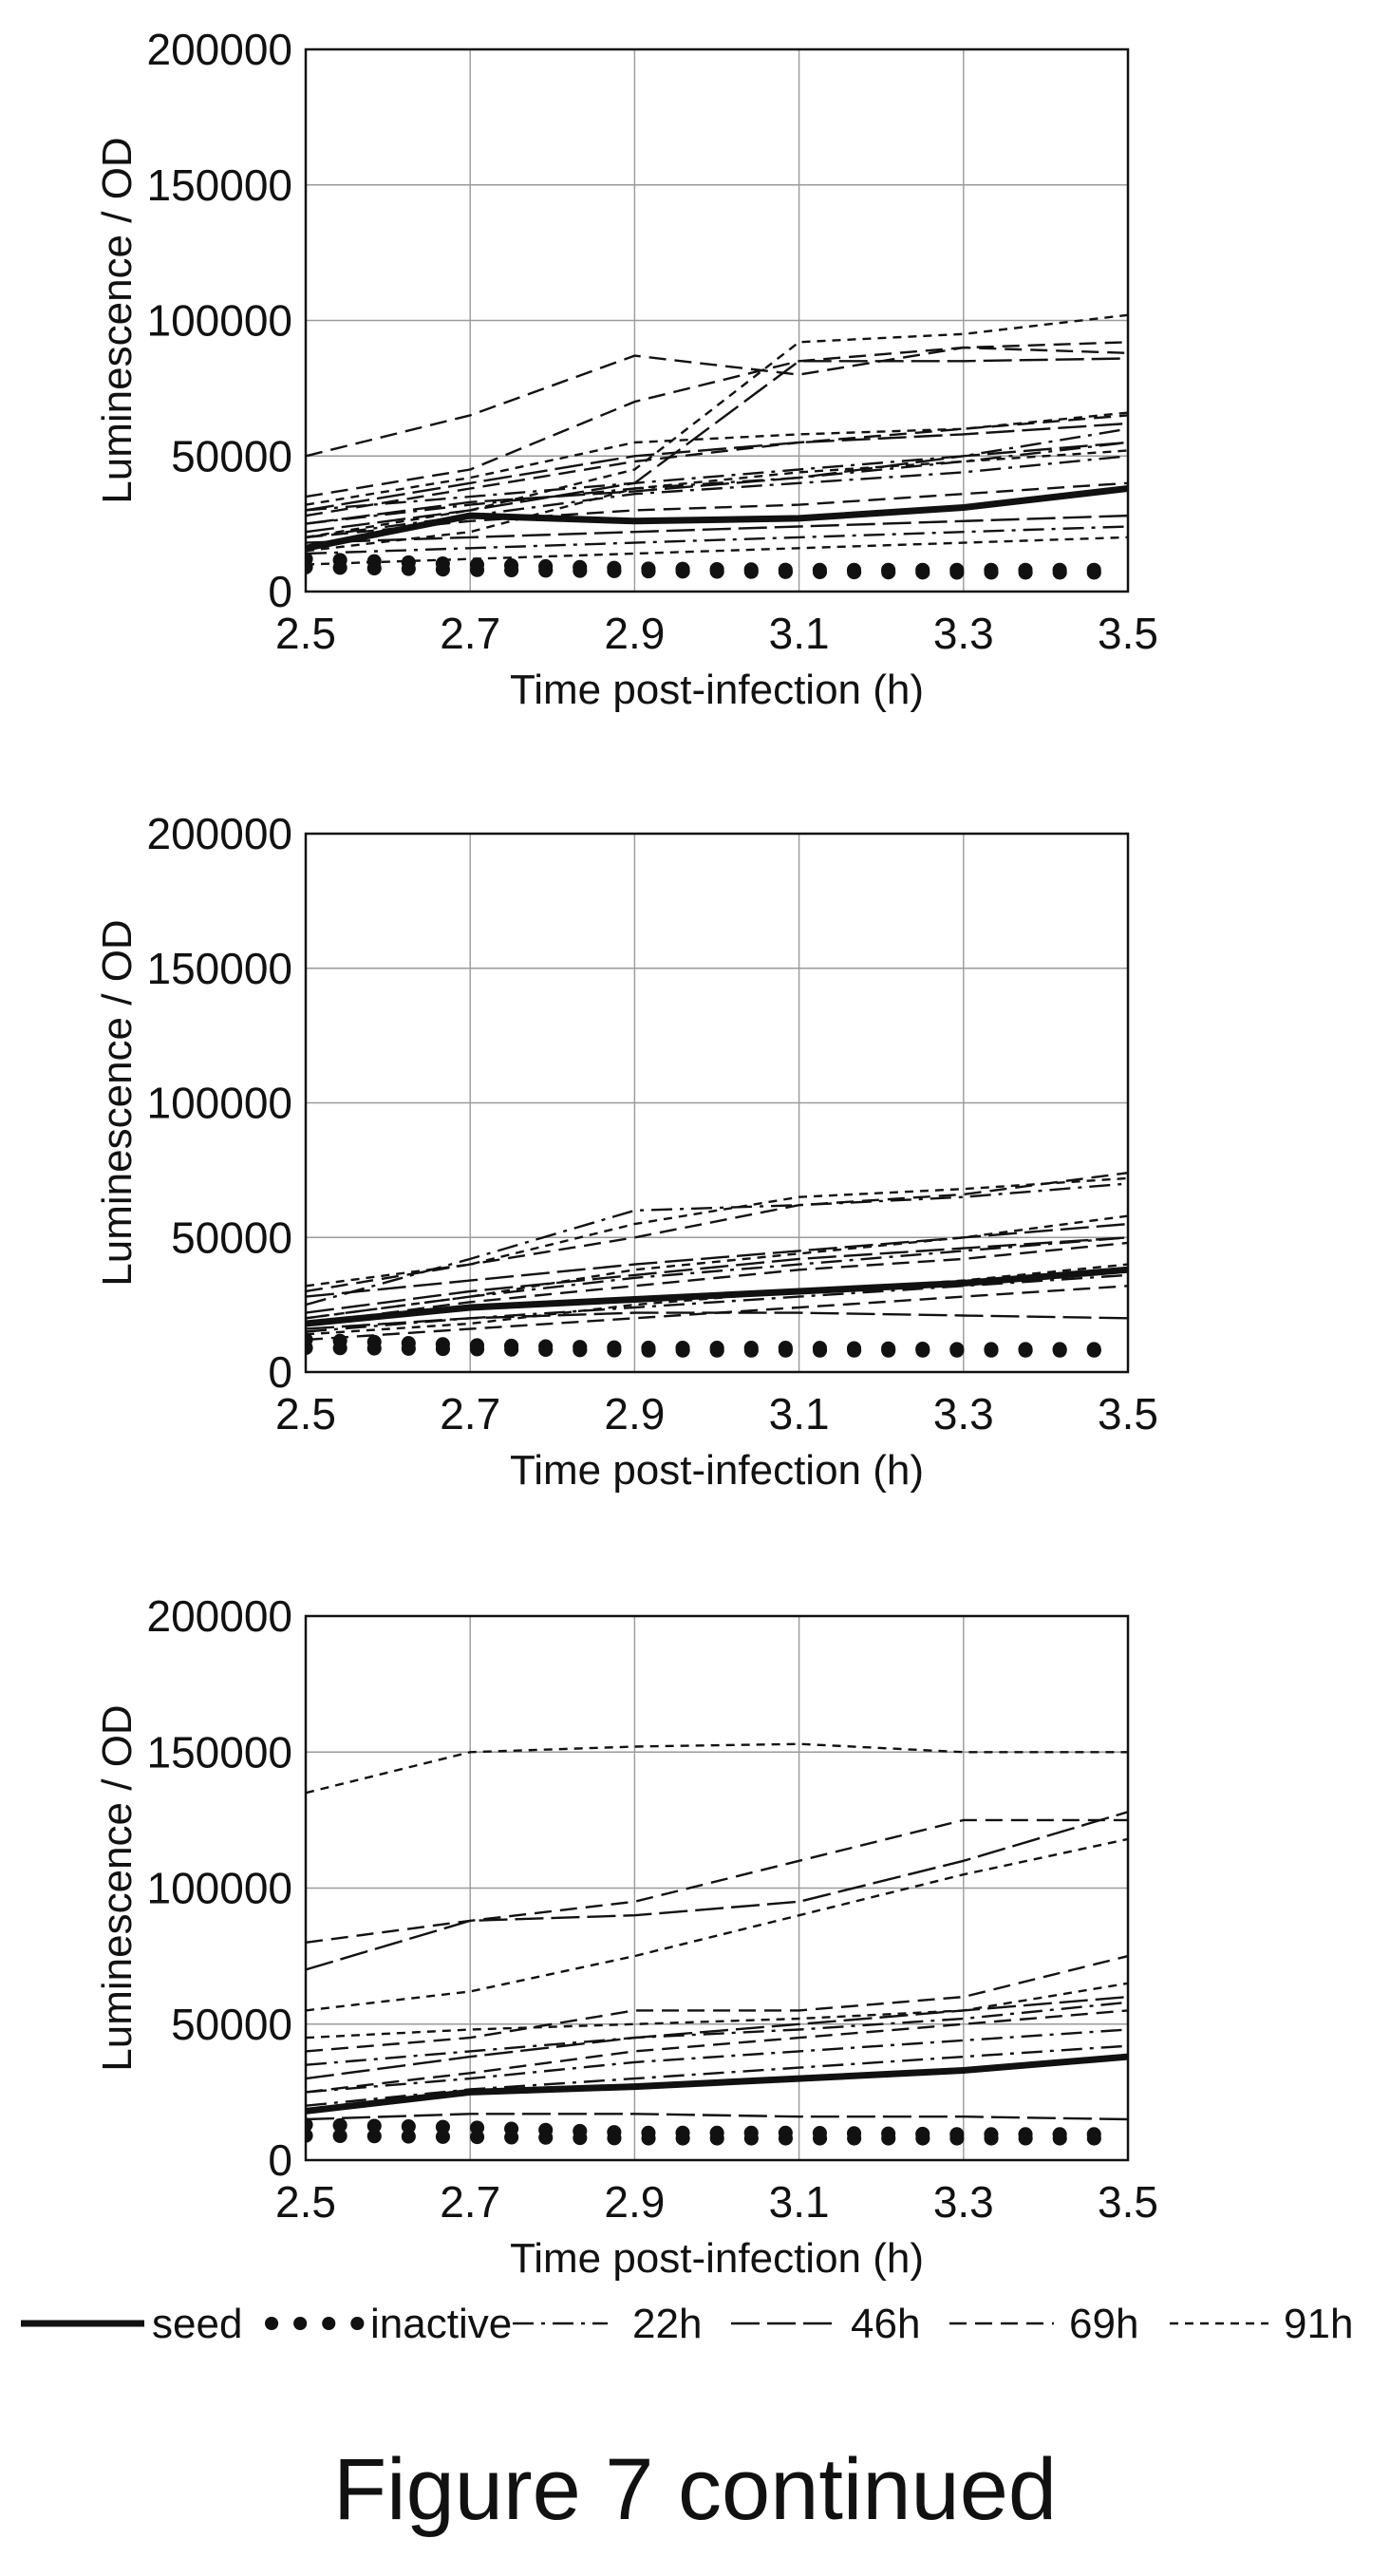 The height and width of the screenshot is (2576, 1390). Describe the element at coordinates (667, 2324) in the screenshot. I see `legend-label: 22h` at that location.